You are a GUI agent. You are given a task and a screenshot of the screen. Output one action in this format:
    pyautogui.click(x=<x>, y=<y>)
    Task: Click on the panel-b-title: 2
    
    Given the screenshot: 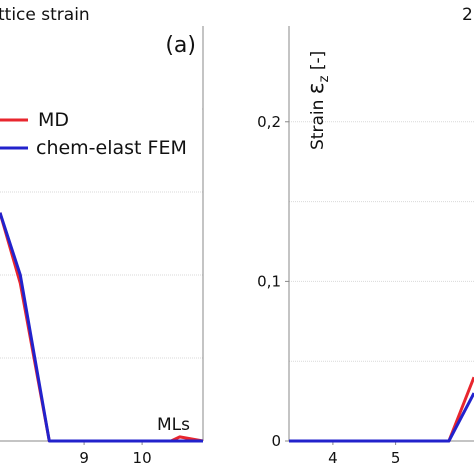 What is the action you would take?
    pyautogui.click(x=467, y=15)
    